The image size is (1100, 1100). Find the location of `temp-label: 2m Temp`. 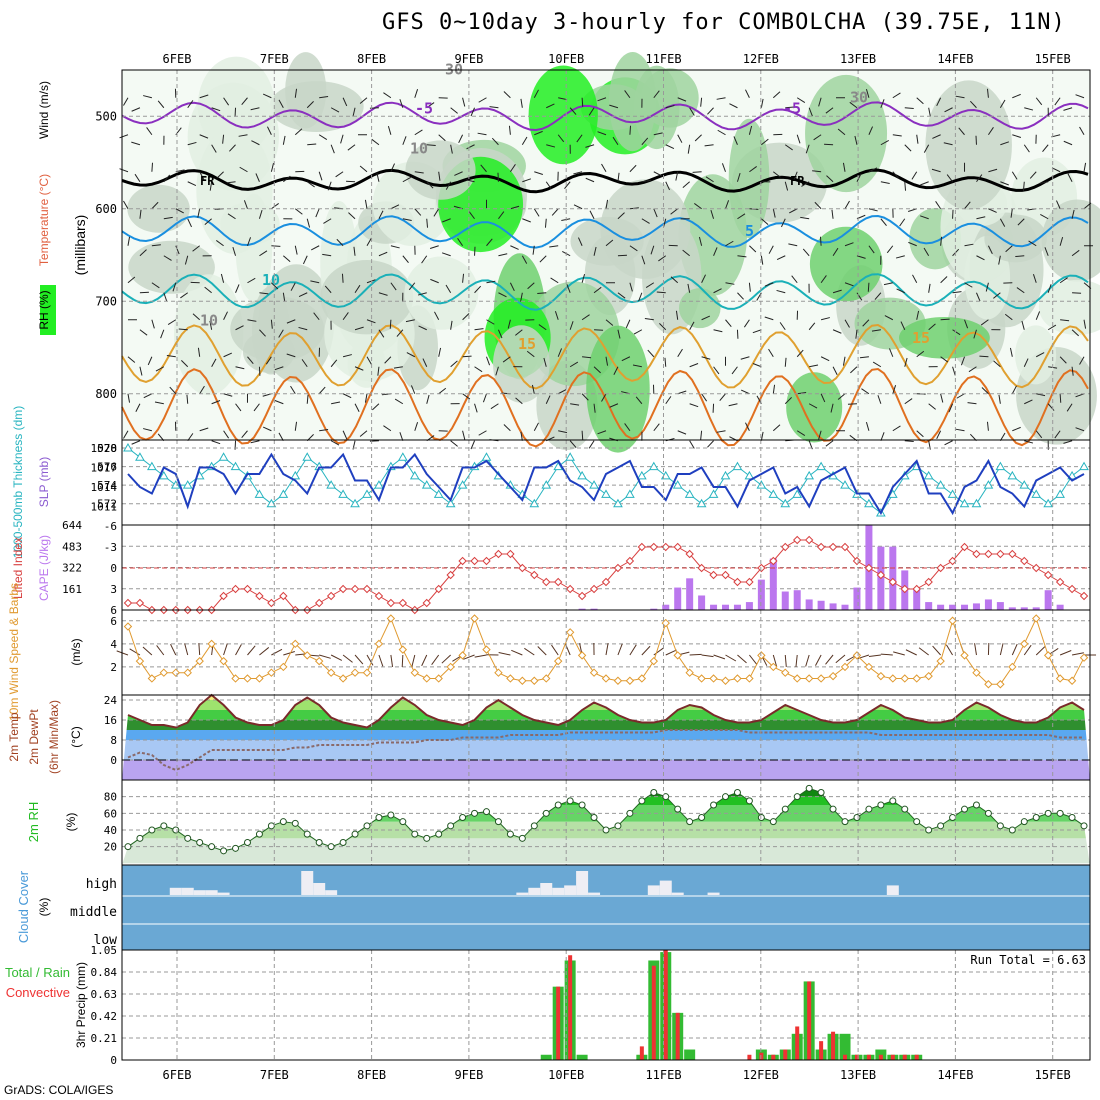

temp-label: 2m Temp is located at coordinates (14, 736).